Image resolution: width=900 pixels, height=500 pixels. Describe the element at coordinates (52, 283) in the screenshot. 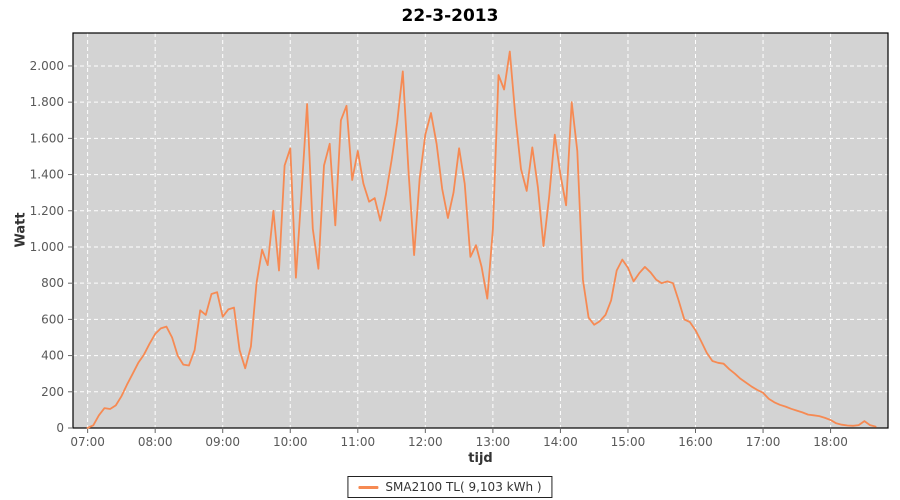

I see `y-tick-label: 800` at that location.